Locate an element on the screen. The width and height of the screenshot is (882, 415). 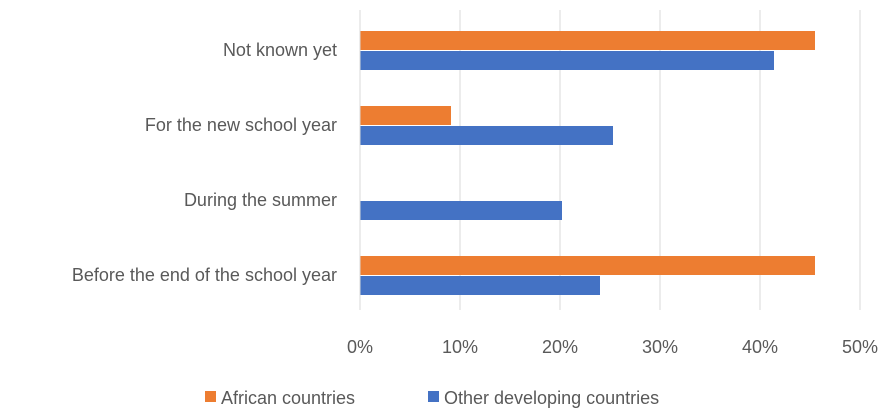
x-tick-label: 30% is located at coordinates (660, 347).